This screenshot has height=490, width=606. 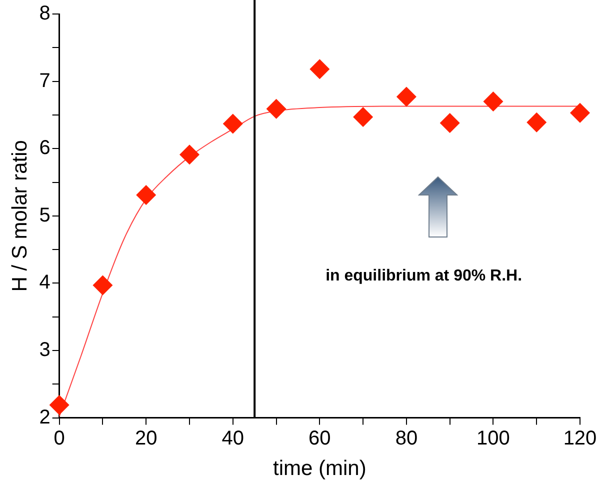 I want to click on x-tick-label: 80, so click(x=406, y=438).